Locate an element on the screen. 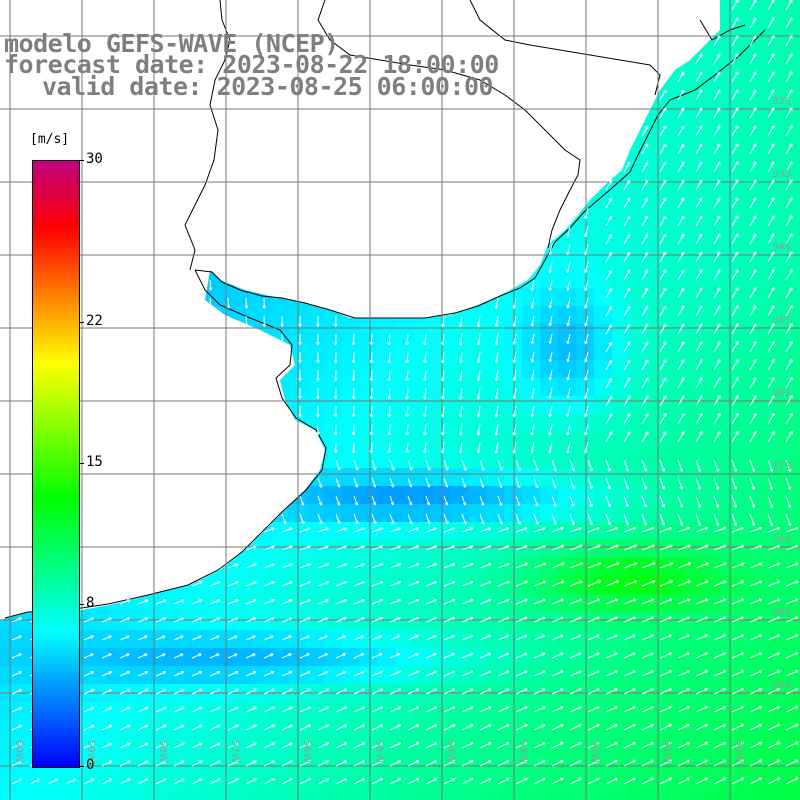 This screenshot has height=800, width=800. longitude-label: 54W is located at coordinates (450, 751).